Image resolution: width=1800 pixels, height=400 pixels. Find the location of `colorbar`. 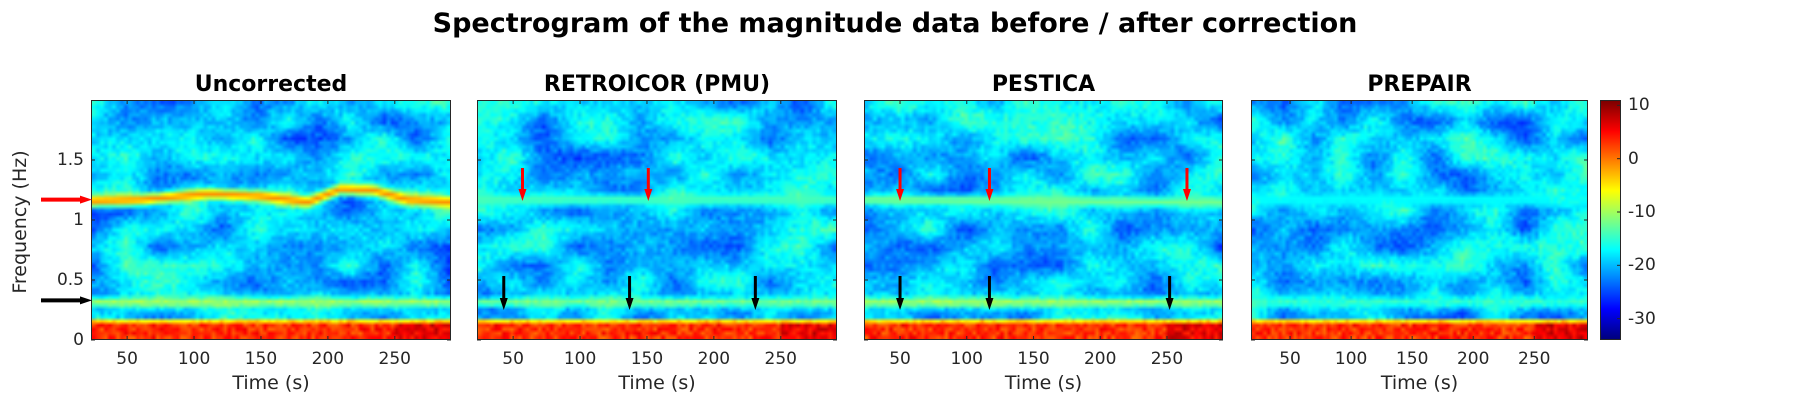

colorbar is located at coordinates (1610, 220).